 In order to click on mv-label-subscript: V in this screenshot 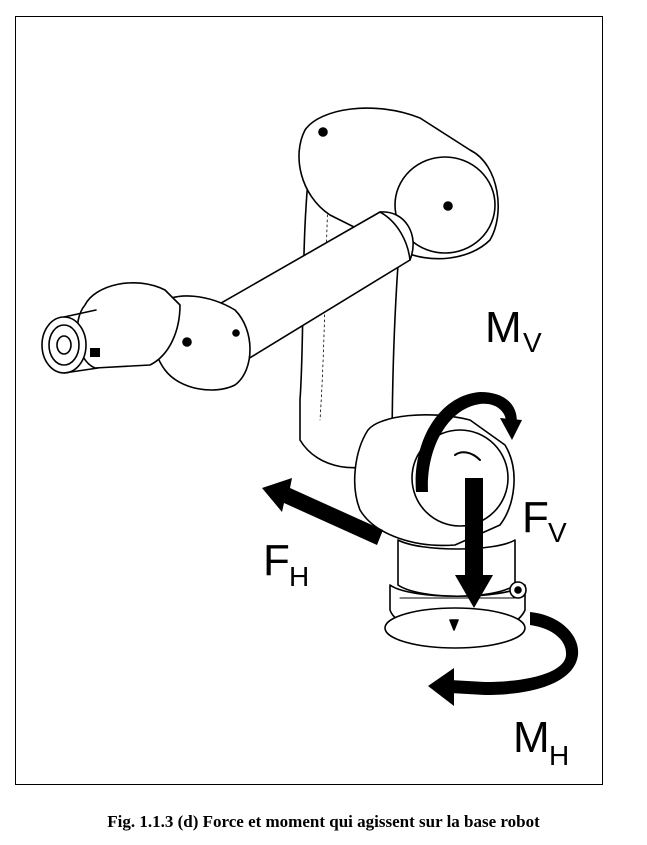, I will do `click(532, 342)`.